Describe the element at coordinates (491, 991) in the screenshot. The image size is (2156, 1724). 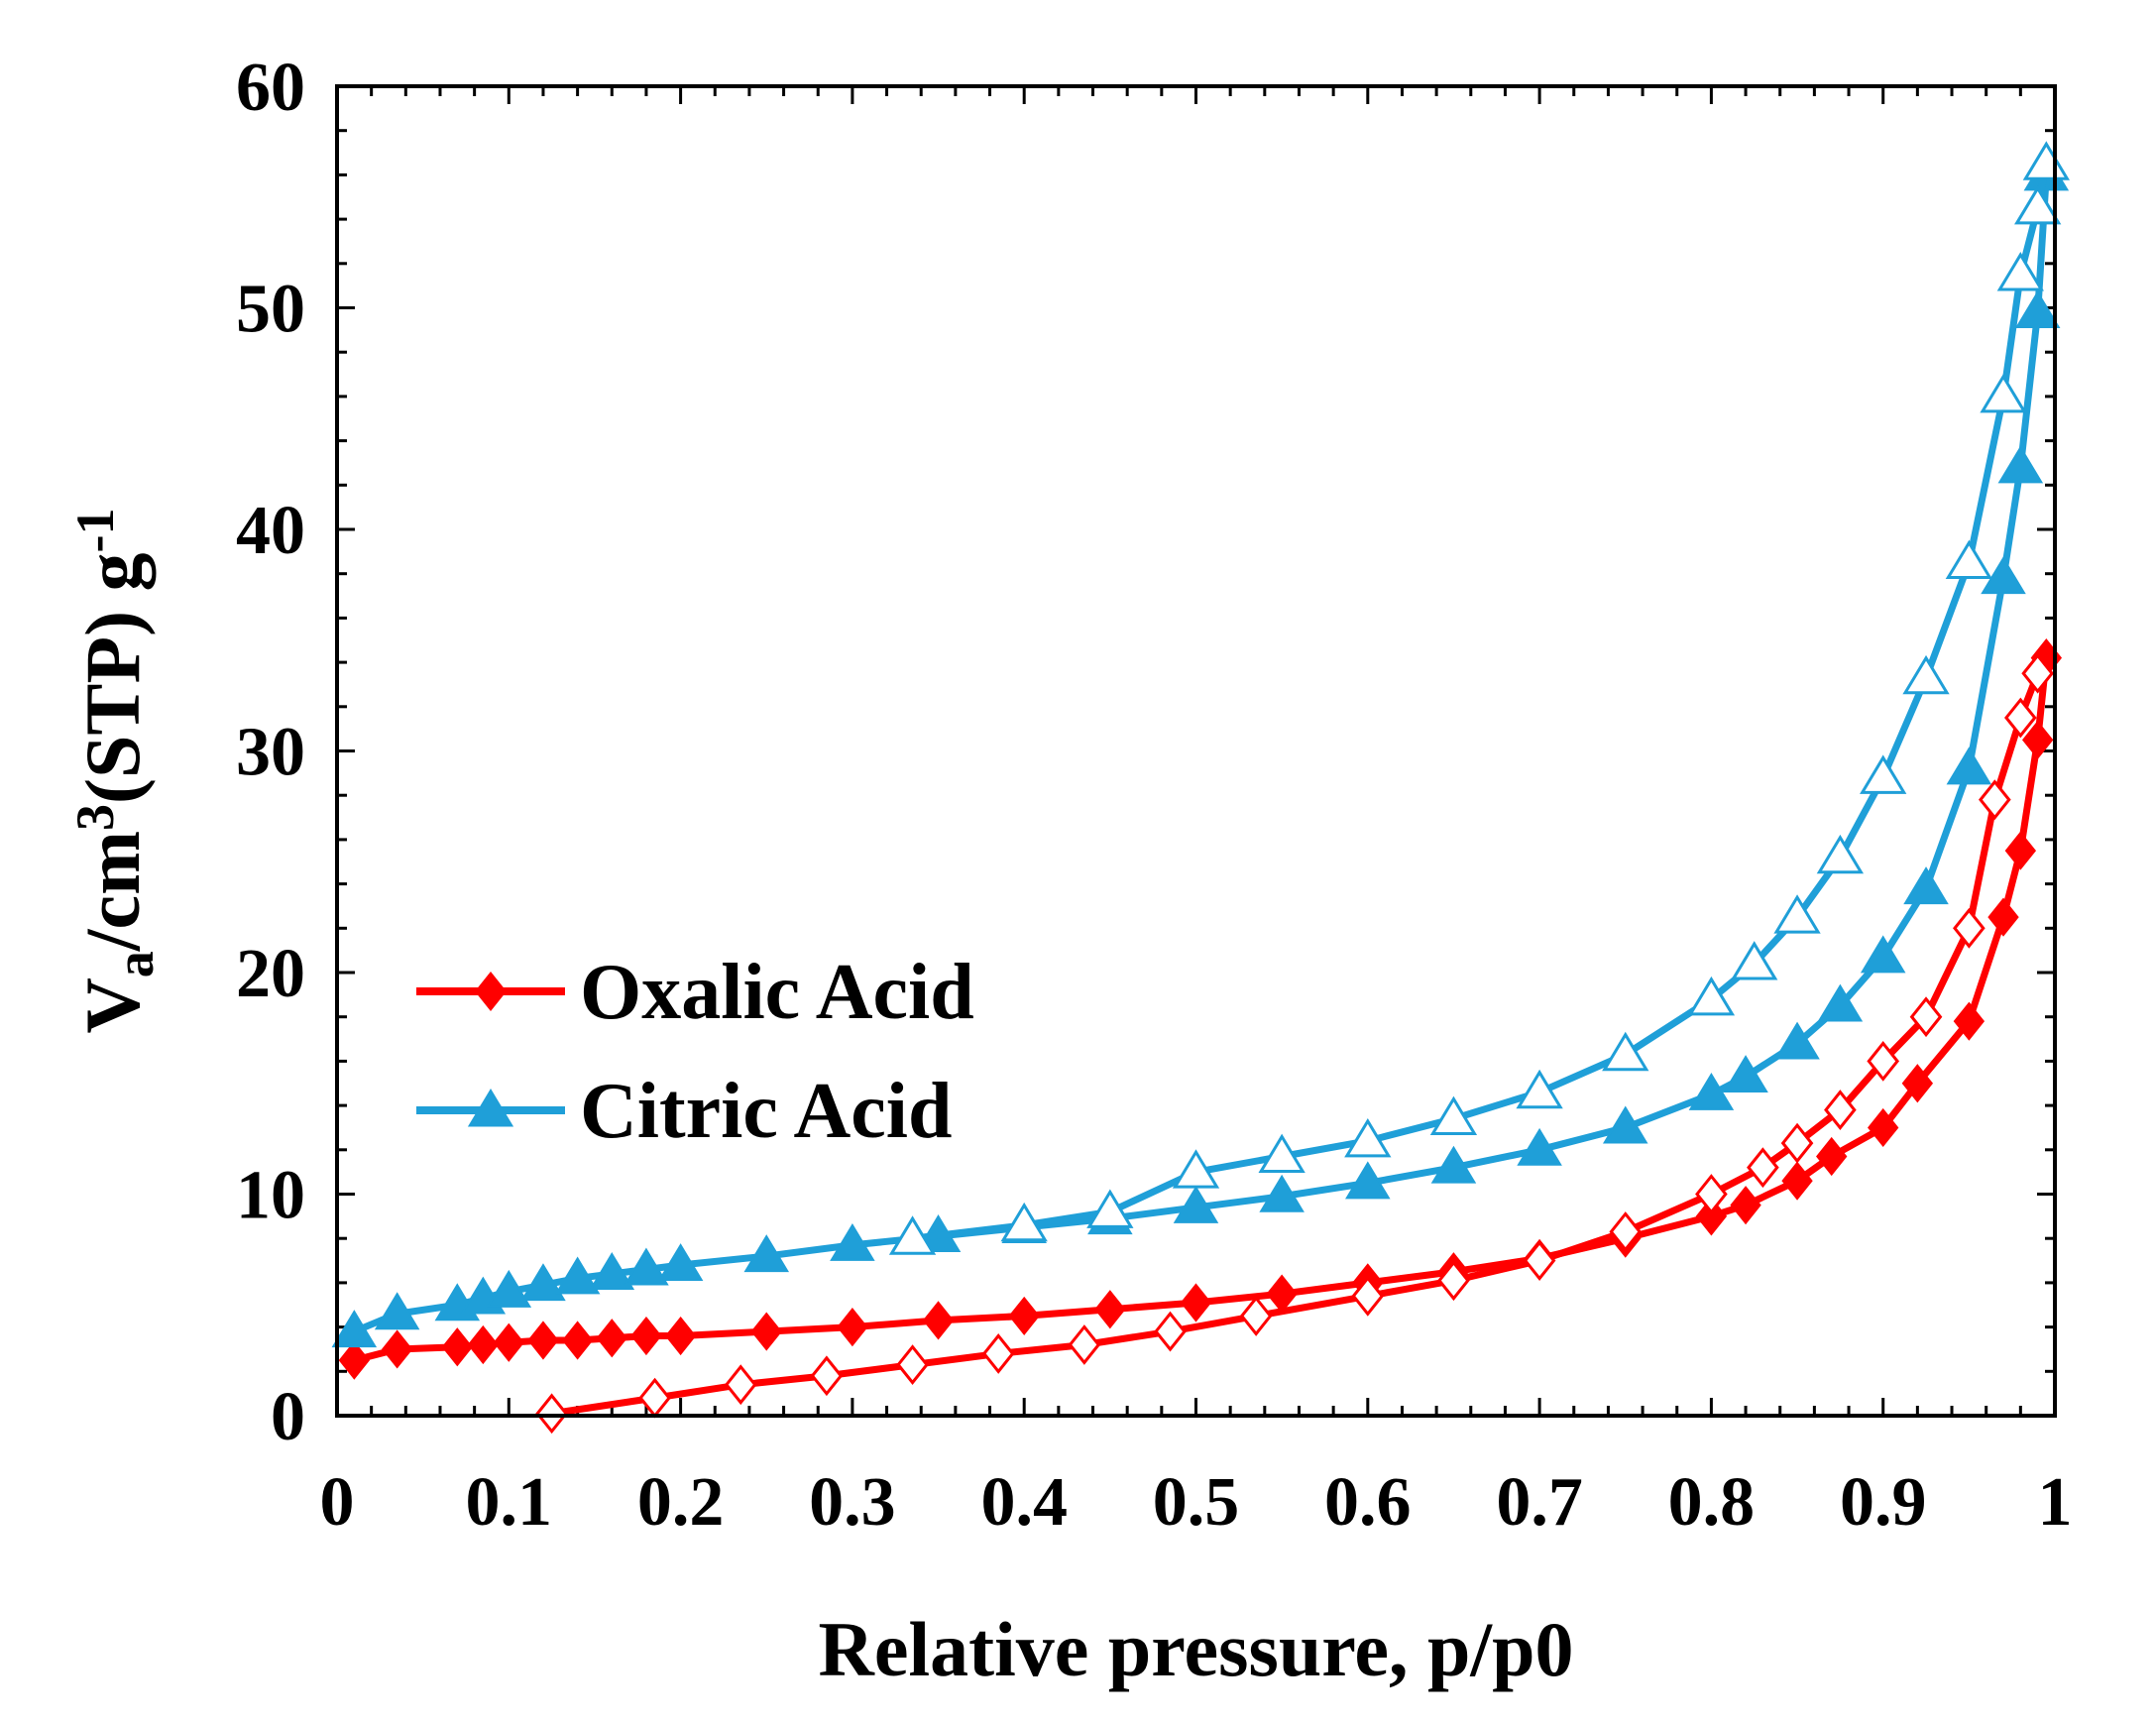
I see `legend-marker-oxalic-acid` at that location.